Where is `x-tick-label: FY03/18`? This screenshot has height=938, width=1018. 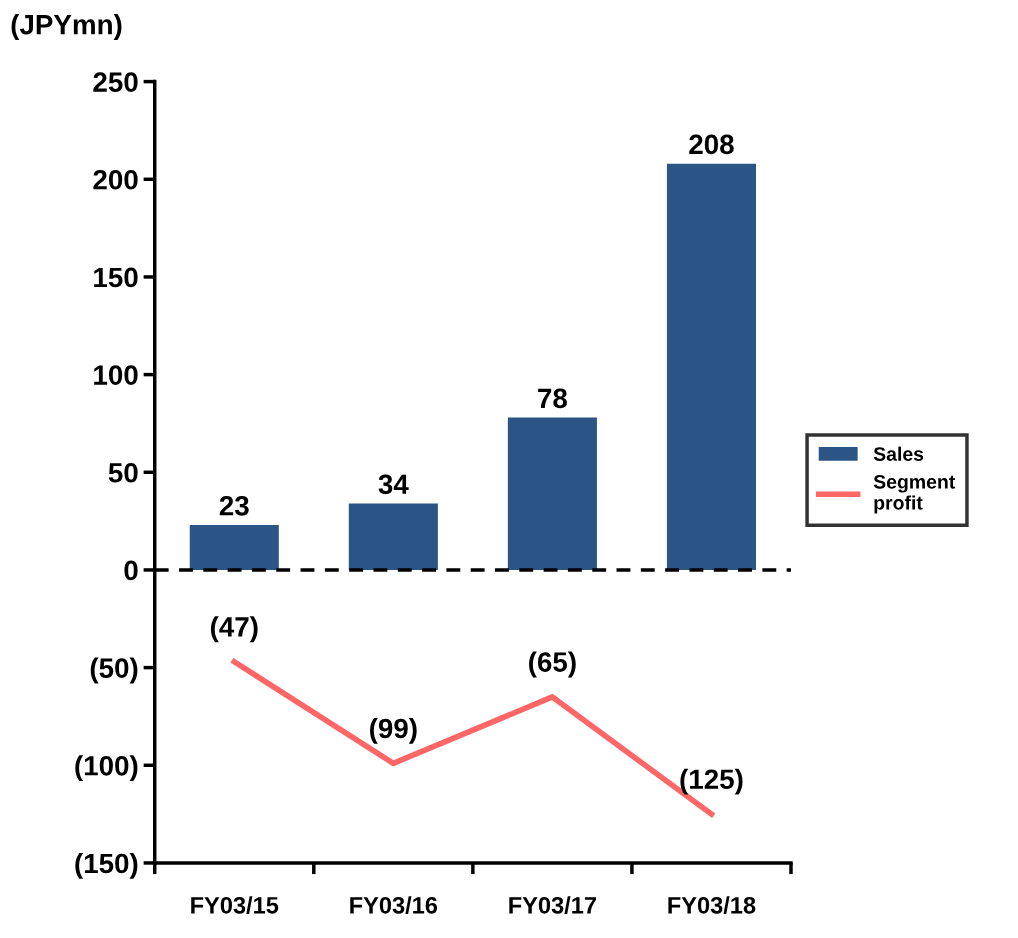 x-tick-label: FY03/18 is located at coordinates (712, 905).